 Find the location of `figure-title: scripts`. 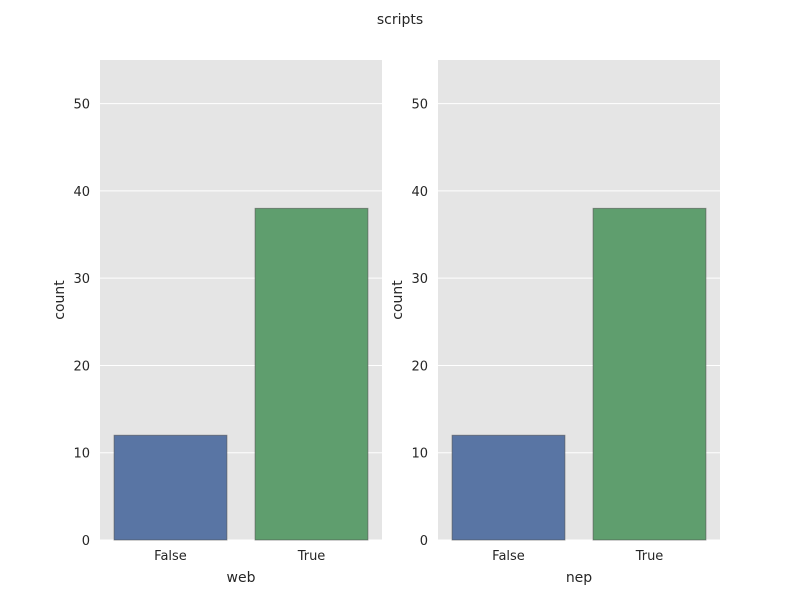

figure-title: scripts is located at coordinates (400, 20).